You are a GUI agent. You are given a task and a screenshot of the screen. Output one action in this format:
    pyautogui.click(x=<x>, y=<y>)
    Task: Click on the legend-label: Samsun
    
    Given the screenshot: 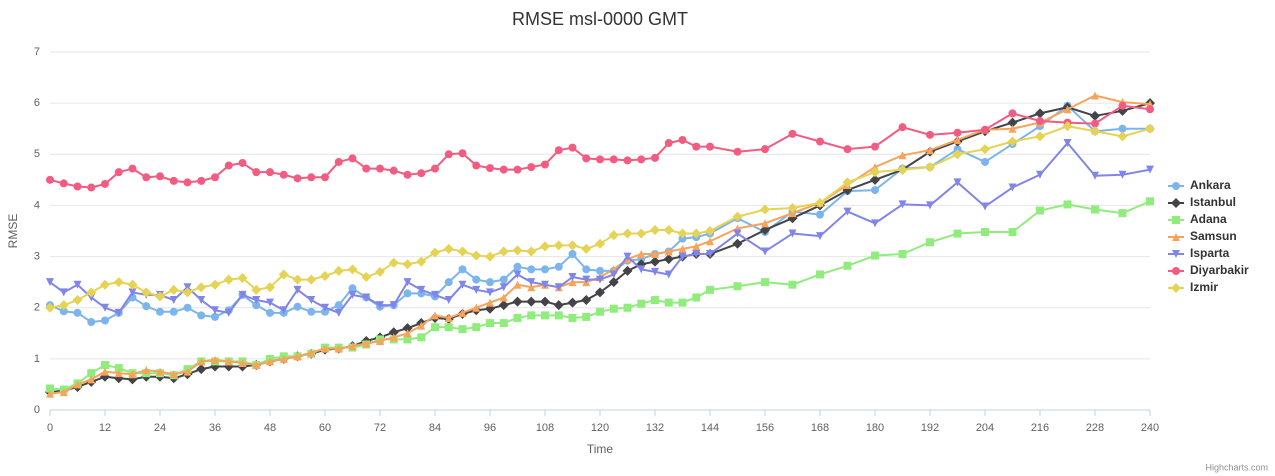 What is the action you would take?
    pyautogui.click(x=1213, y=236)
    